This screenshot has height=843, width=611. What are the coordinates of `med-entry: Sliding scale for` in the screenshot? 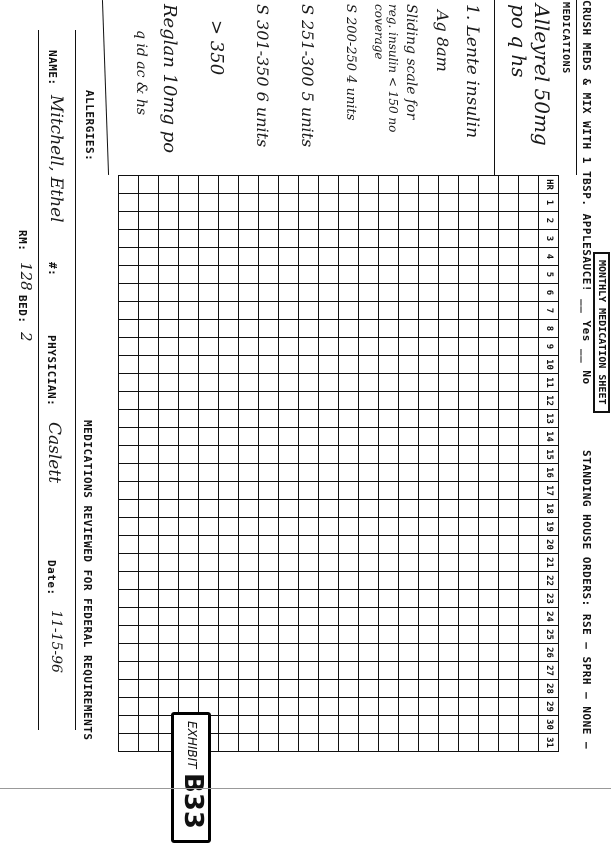 It's located at (411, 62).